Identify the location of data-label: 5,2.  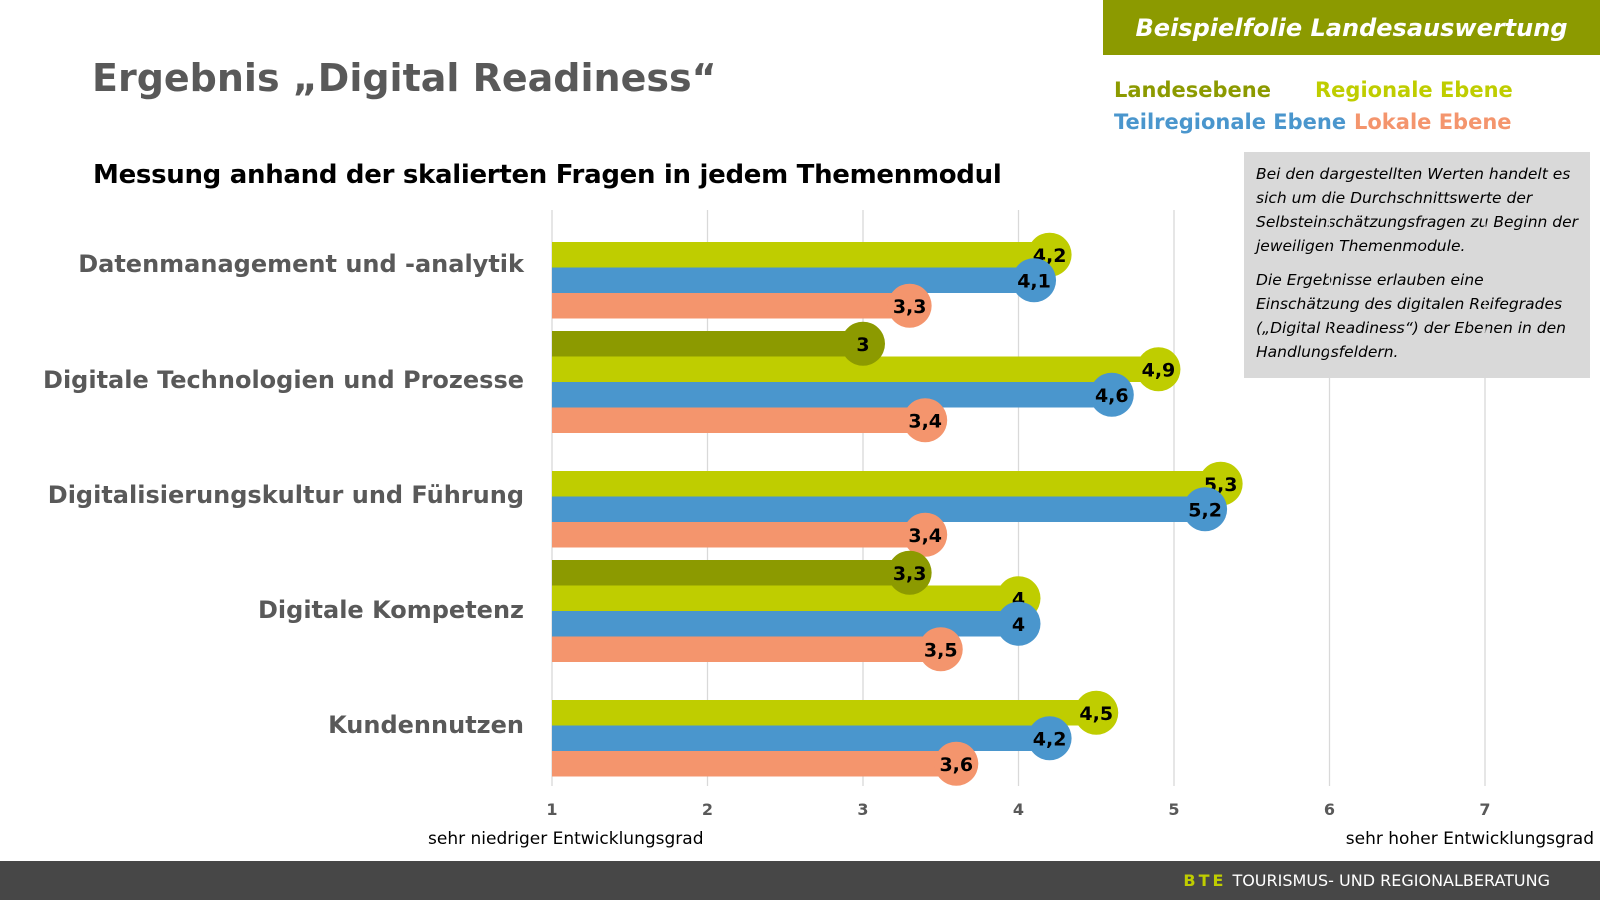
(1205, 510).